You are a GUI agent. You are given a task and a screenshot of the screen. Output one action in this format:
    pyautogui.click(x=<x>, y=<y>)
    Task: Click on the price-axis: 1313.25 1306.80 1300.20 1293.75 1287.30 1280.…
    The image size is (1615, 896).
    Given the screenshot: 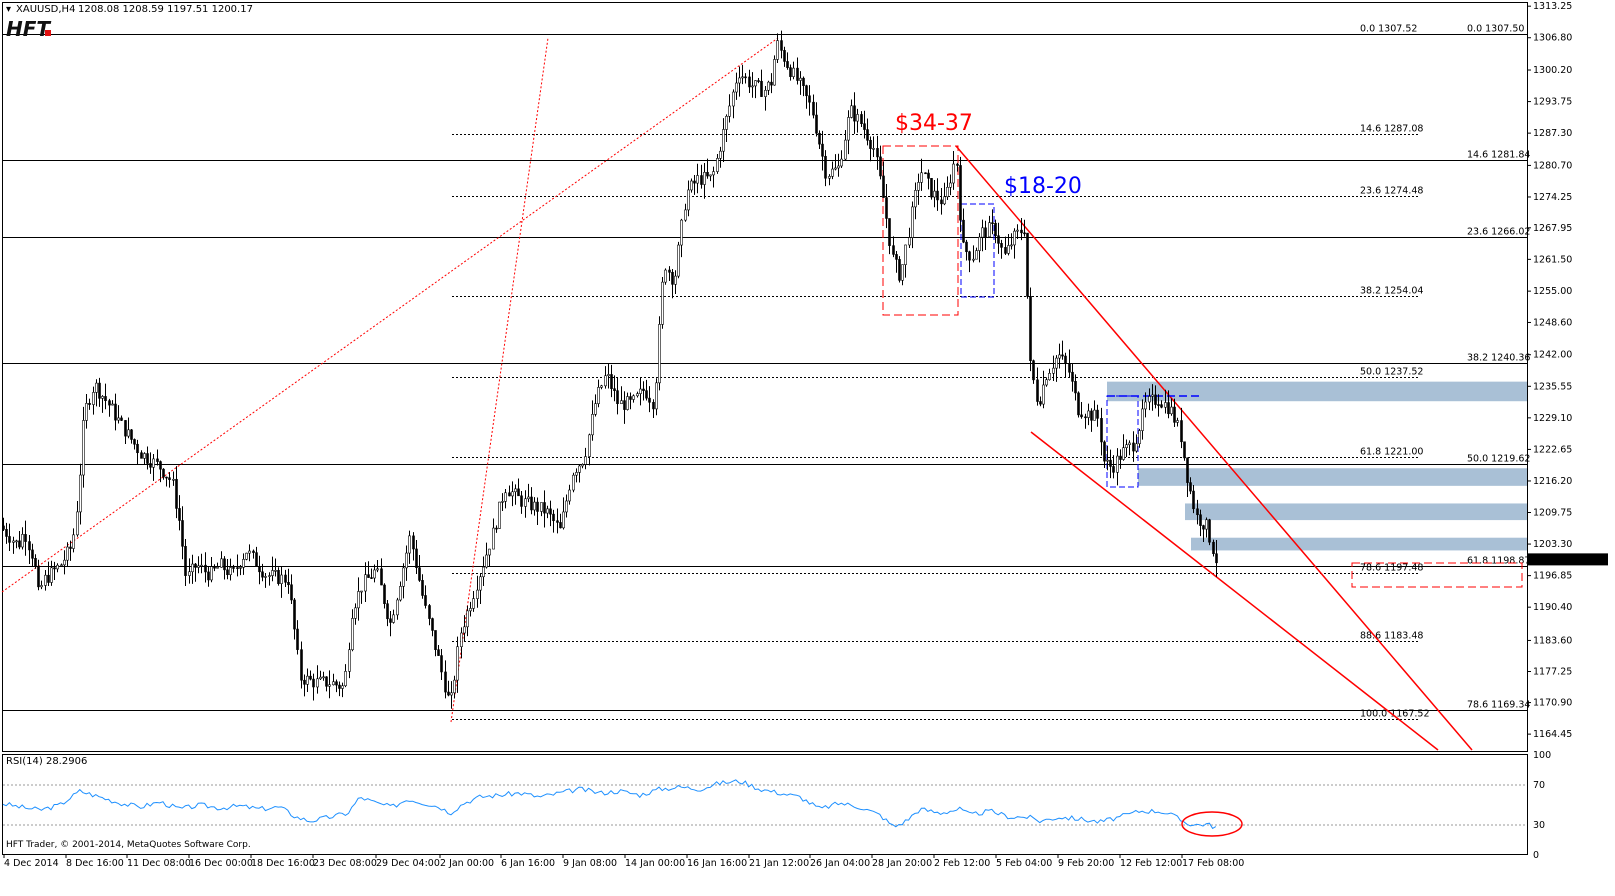 What is the action you would take?
    pyautogui.click(x=1567, y=370)
    